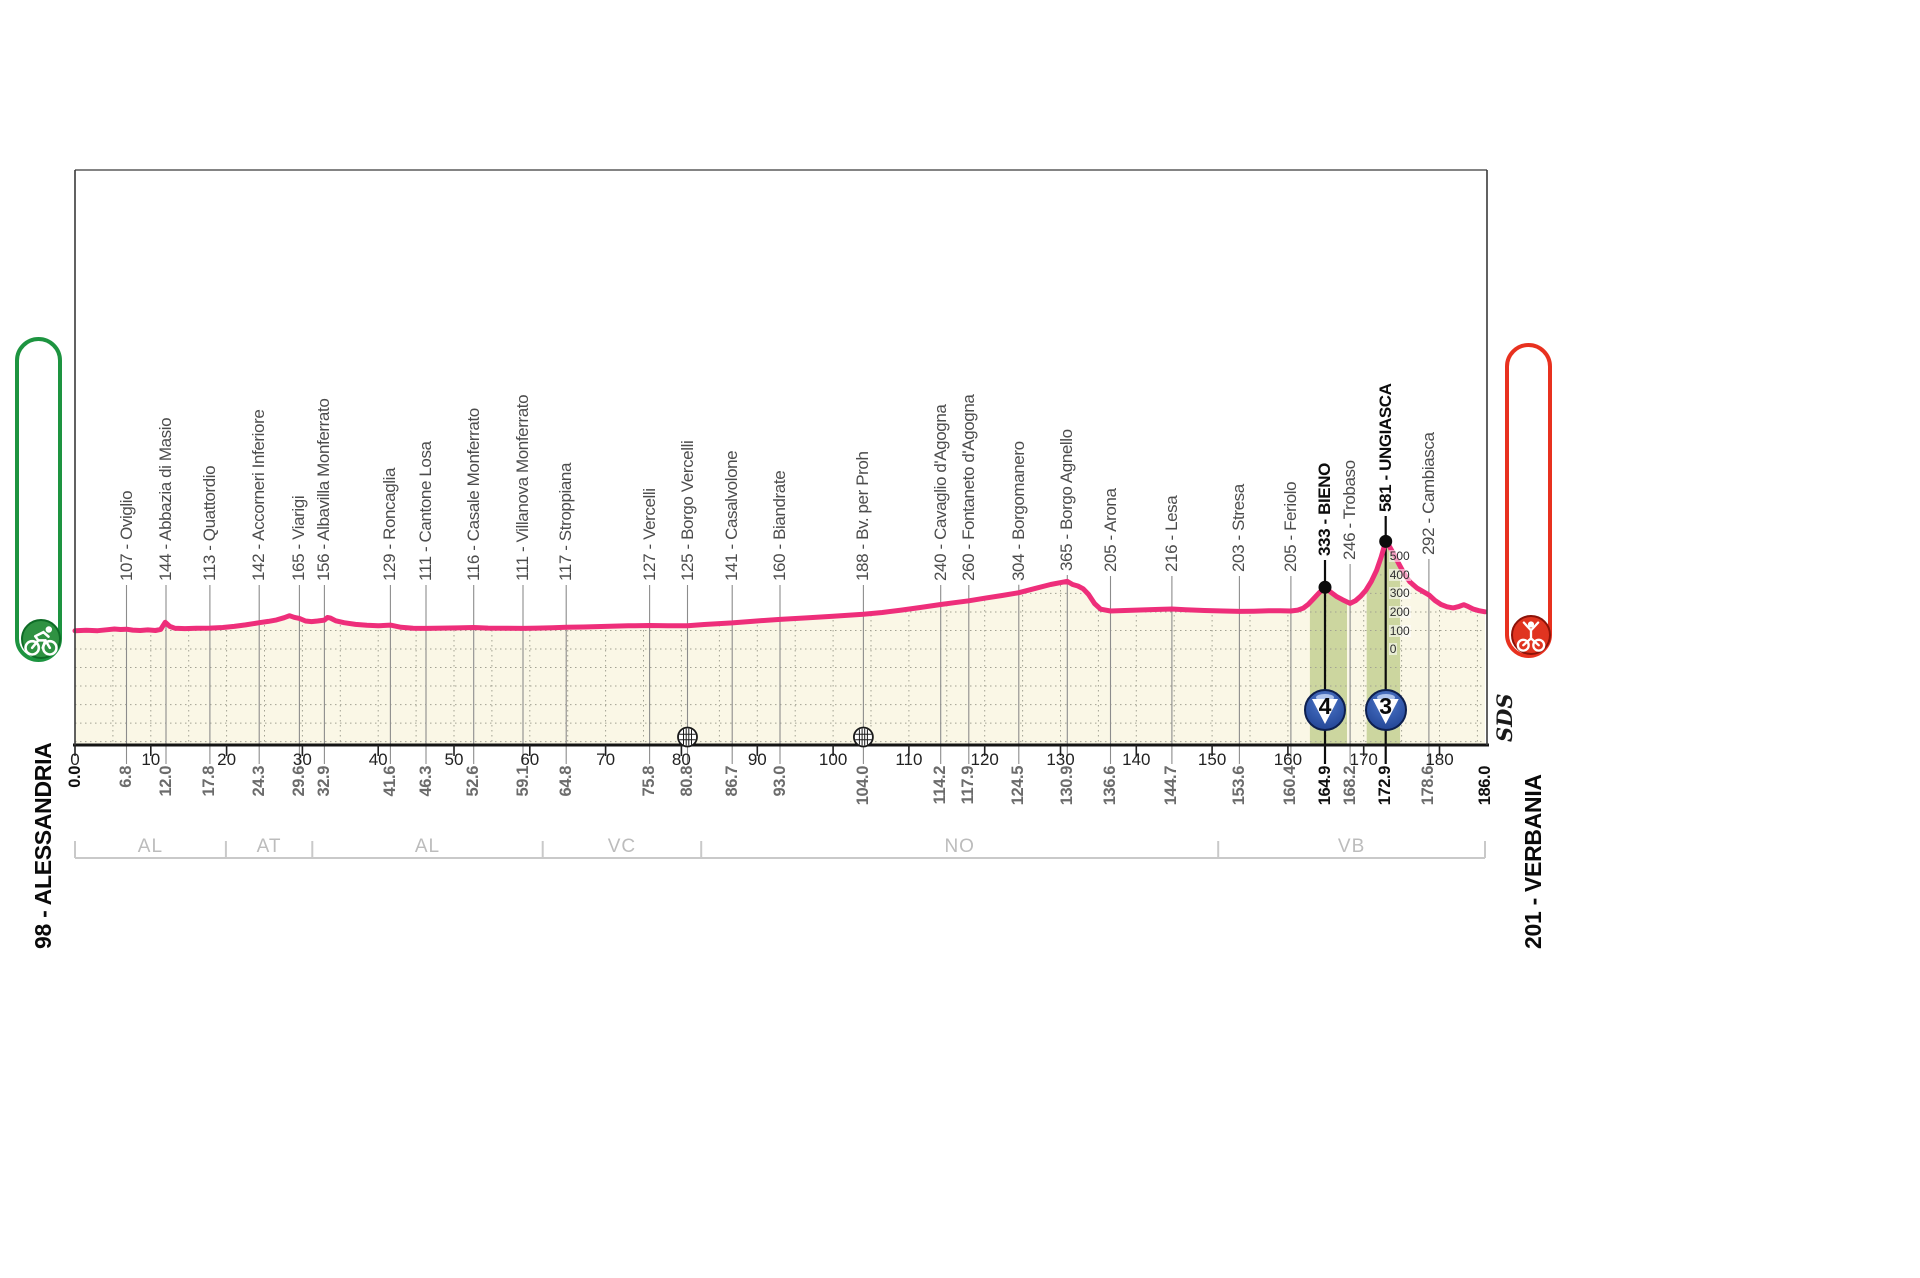 The height and width of the screenshot is (1278, 1920). I want to click on elevation-scale-label: 200, so click(1399, 612).